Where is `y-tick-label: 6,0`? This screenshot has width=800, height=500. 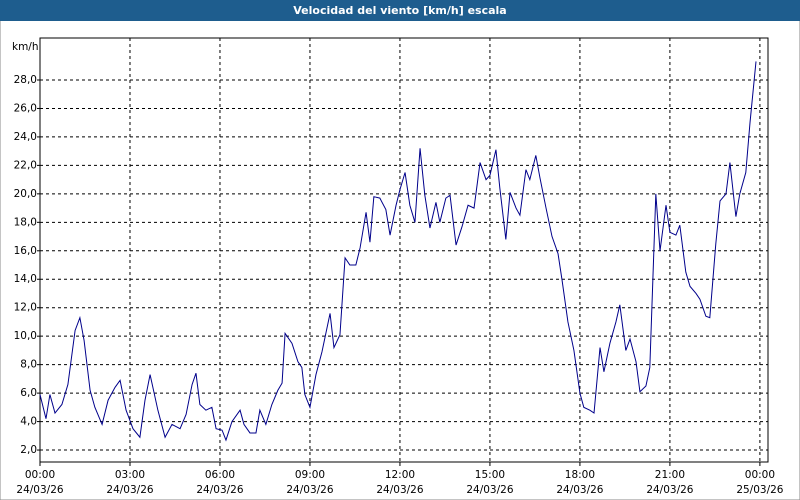
y-tick-label: 6,0 is located at coordinates (28, 393).